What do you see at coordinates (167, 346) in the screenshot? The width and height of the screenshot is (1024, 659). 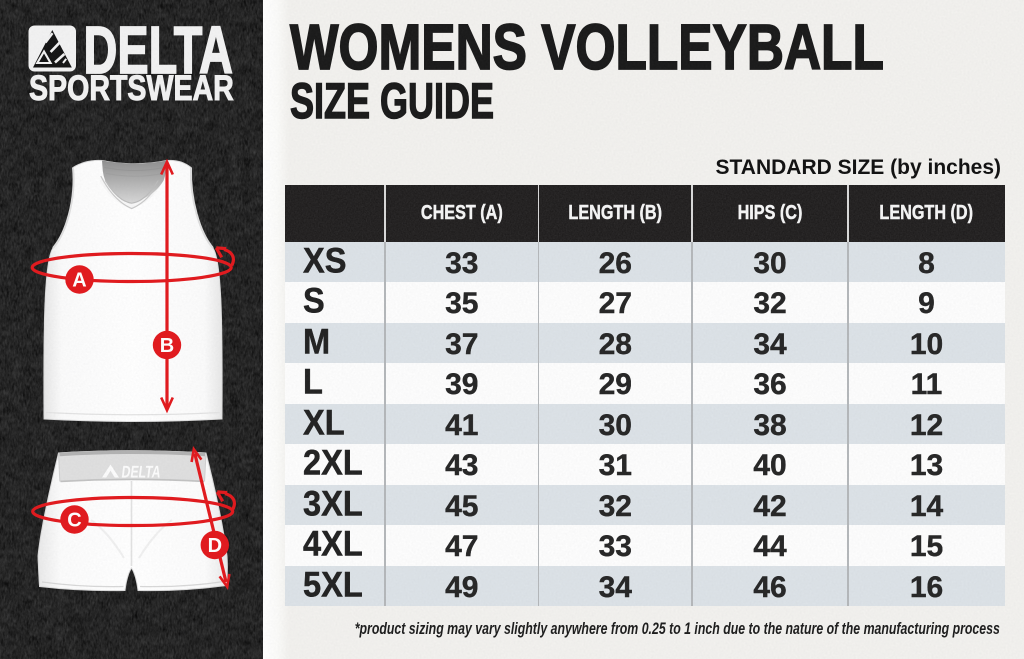 I see `svg-text: B` at bounding box center [167, 346].